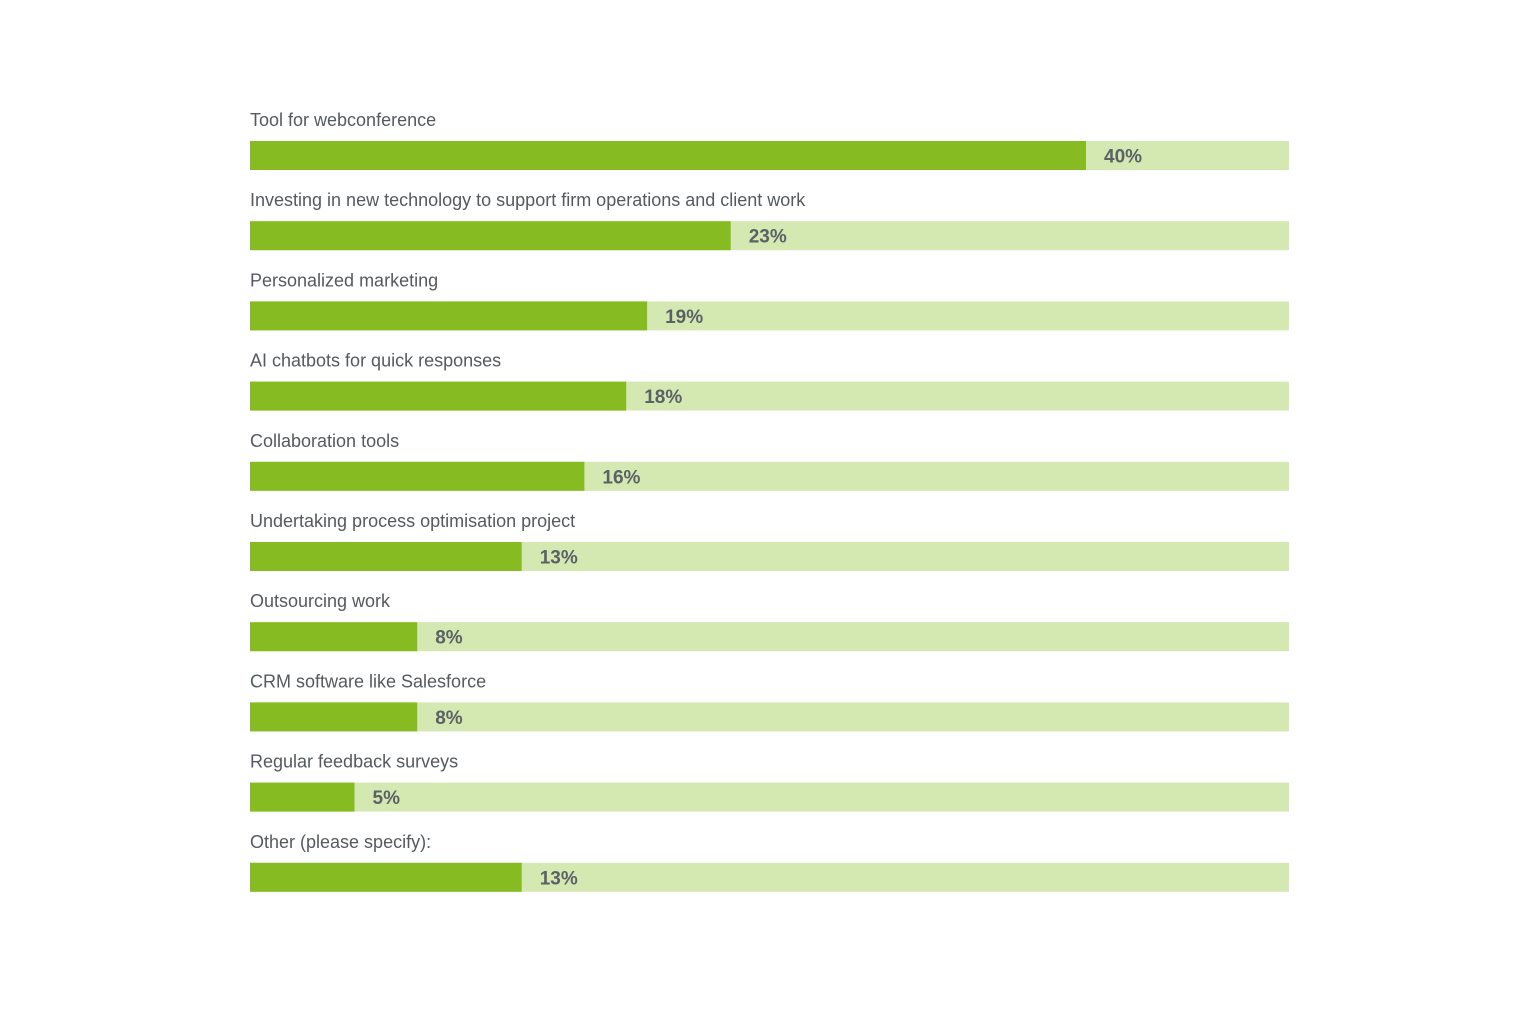  Describe the element at coordinates (368, 681) in the screenshot. I see `category-label: CRM software like Salesforce` at that location.